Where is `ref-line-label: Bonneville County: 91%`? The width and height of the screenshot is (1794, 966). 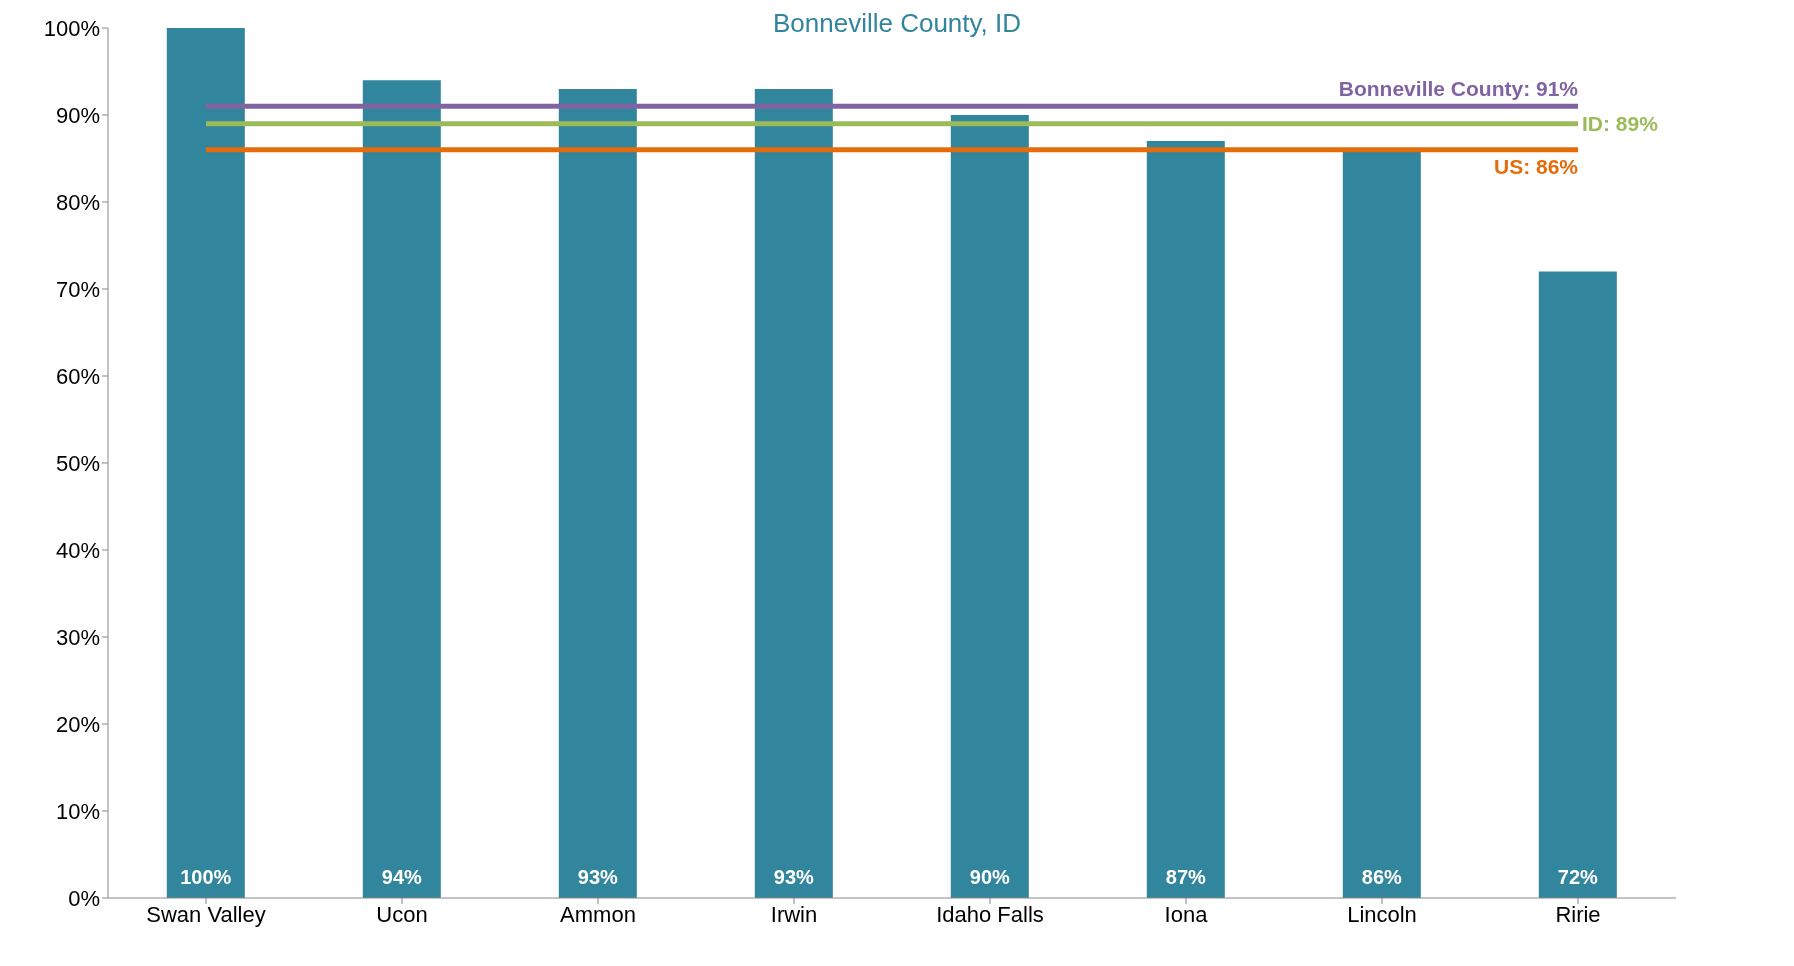
ref-line-label: Bonneville County: 91% is located at coordinates (1458, 89).